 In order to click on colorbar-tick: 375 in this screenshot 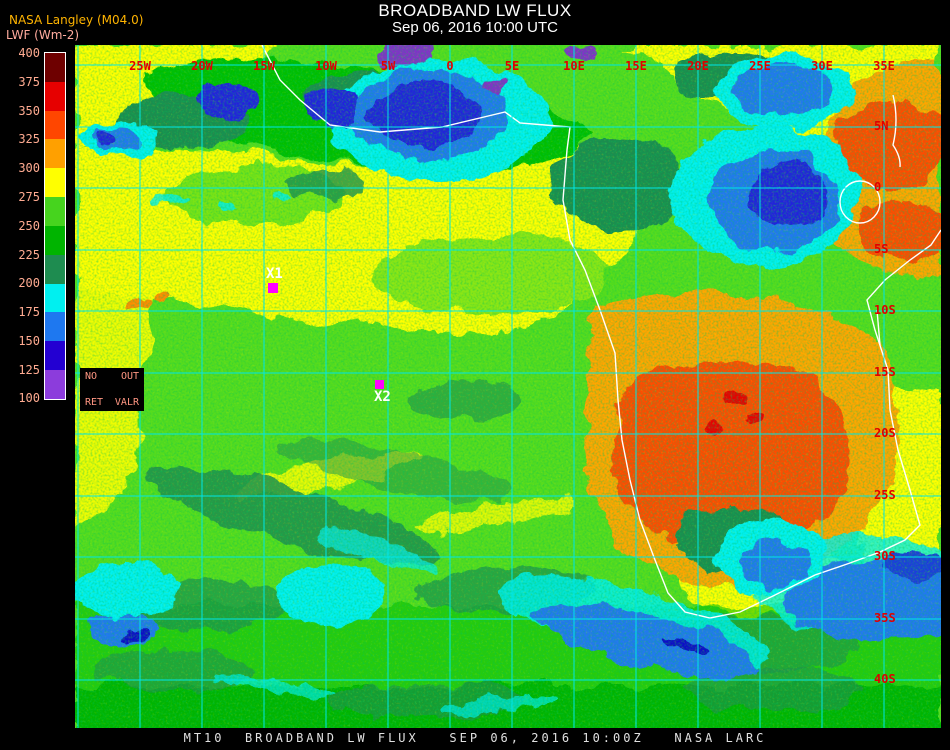, I will do `click(29, 82)`.